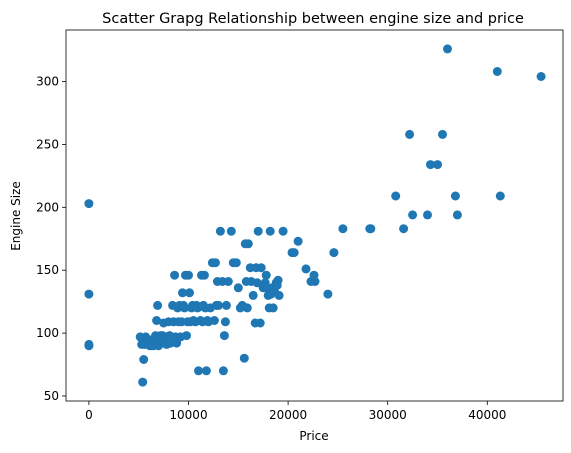 The image size is (571, 453). What do you see at coordinates (388, 415) in the screenshot?
I see `x-tick-label: 30000` at bounding box center [388, 415].